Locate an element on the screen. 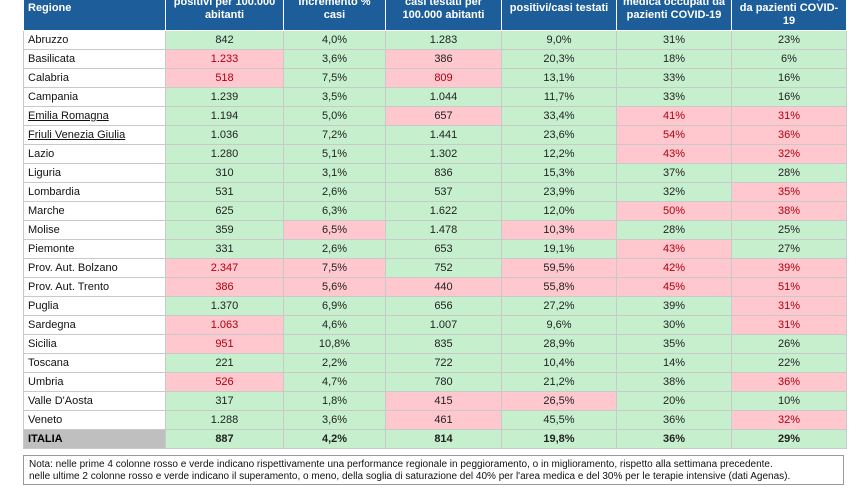 The width and height of the screenshot is (867, 487). area-medica-cell: 14% is located at coordinates (674, 363).